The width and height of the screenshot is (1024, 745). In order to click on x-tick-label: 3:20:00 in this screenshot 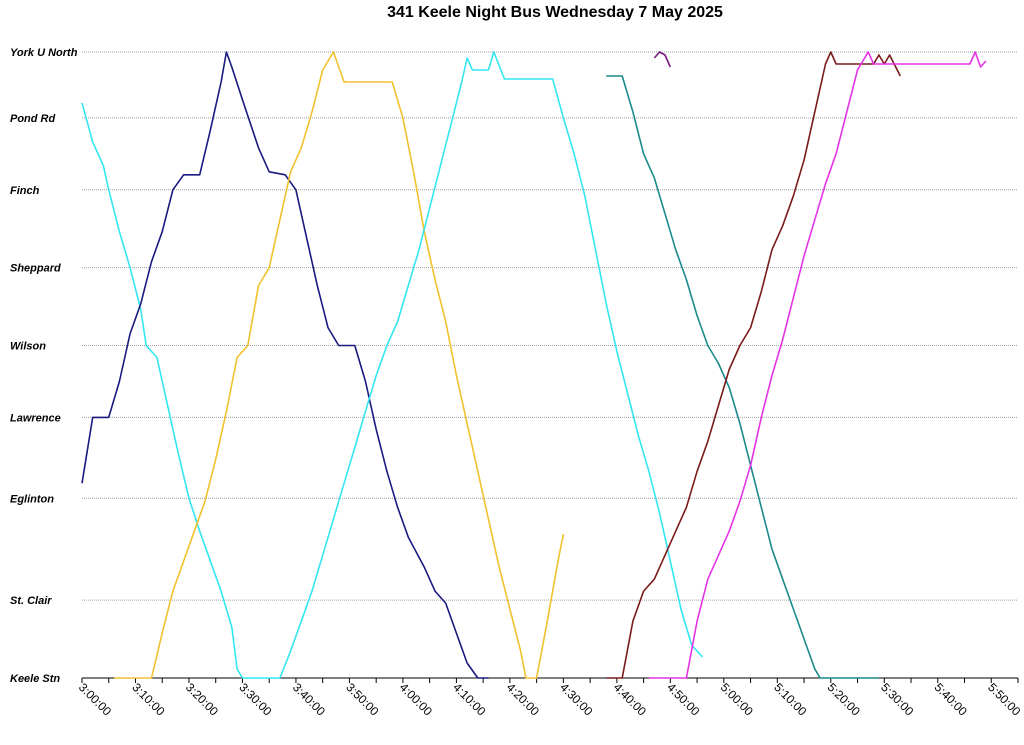, I will do `click(202, 699)`.